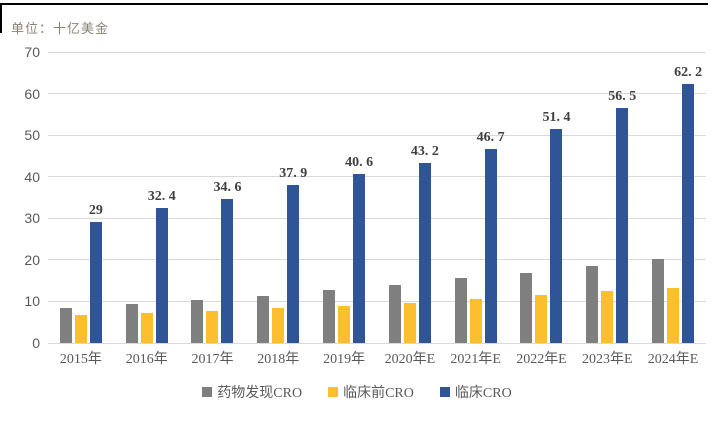 The width and height of the screenshot is (714, 423). I want to click on bar-group-2016年: 32. 4, so click(147, 197).